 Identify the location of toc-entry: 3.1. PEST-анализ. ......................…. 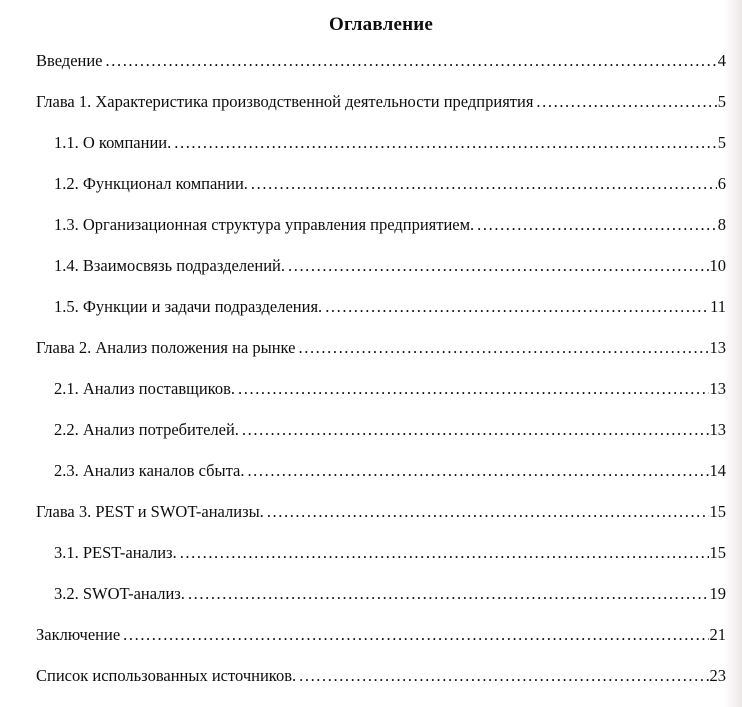
(381, 552).